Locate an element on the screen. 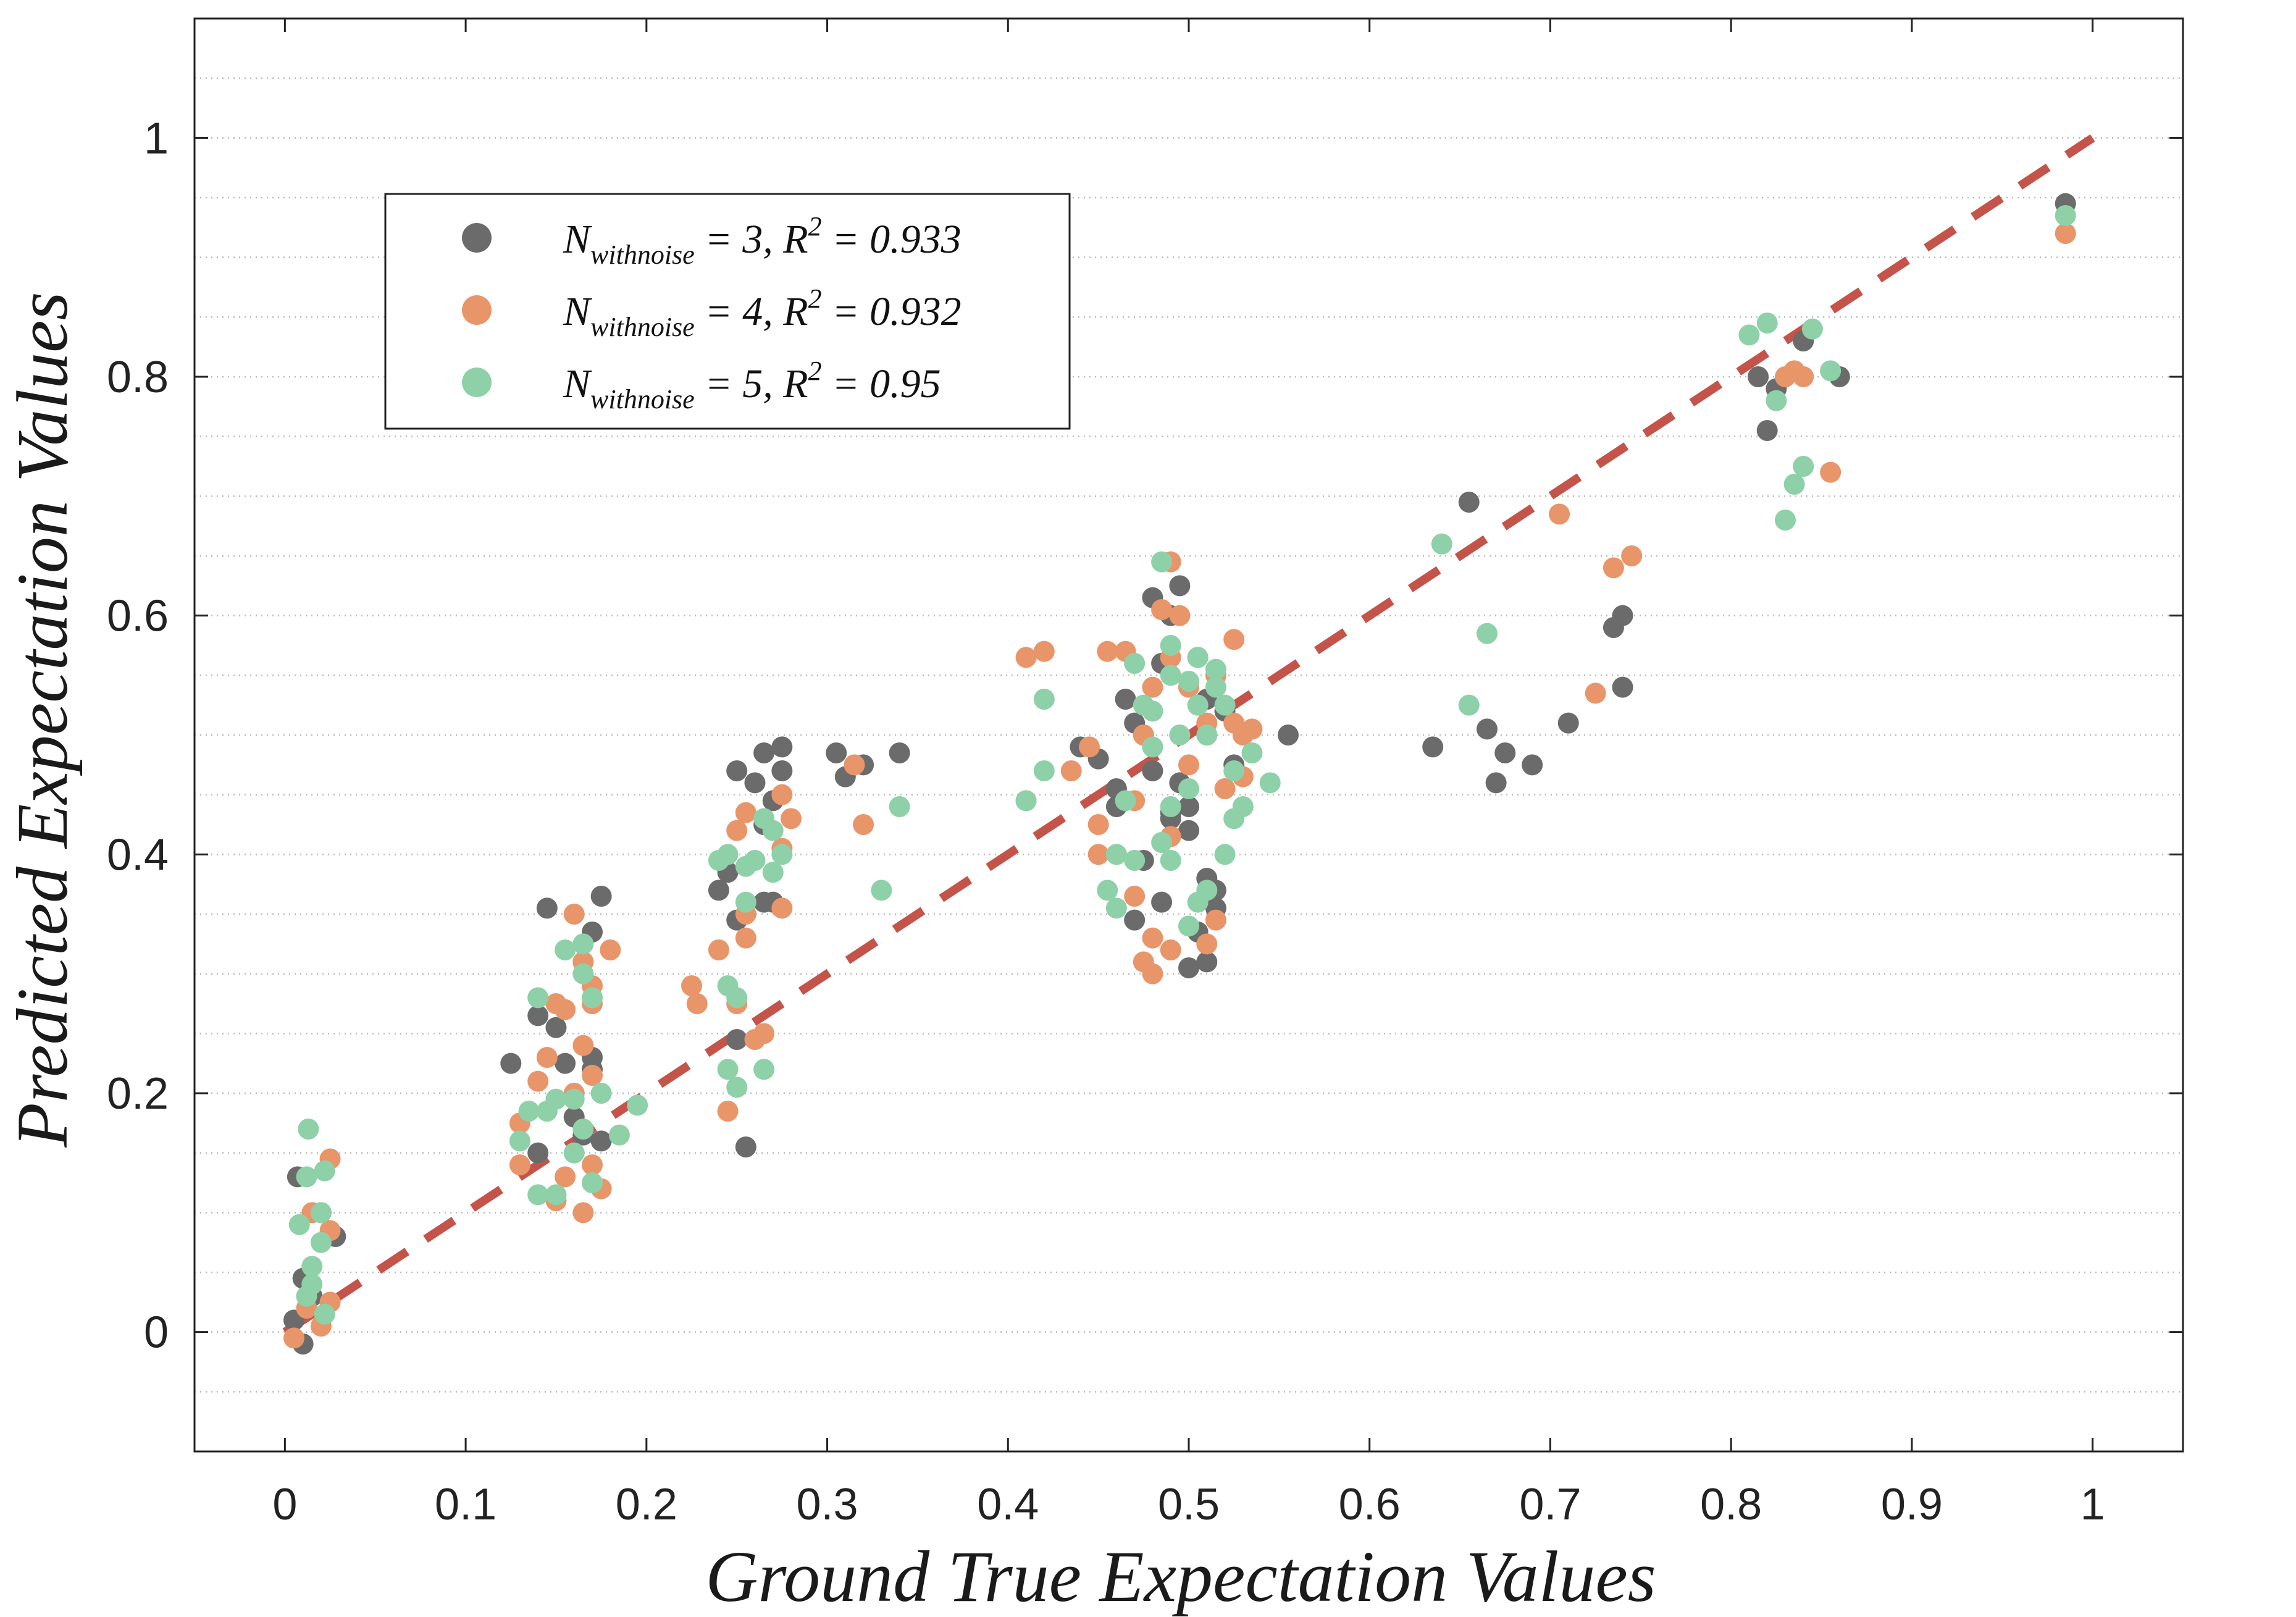 The image size is (2296, 1617). legend-label-series-3: Nwithnoise = 5, R2 = 0.95 is located at coordinates (752, 385).